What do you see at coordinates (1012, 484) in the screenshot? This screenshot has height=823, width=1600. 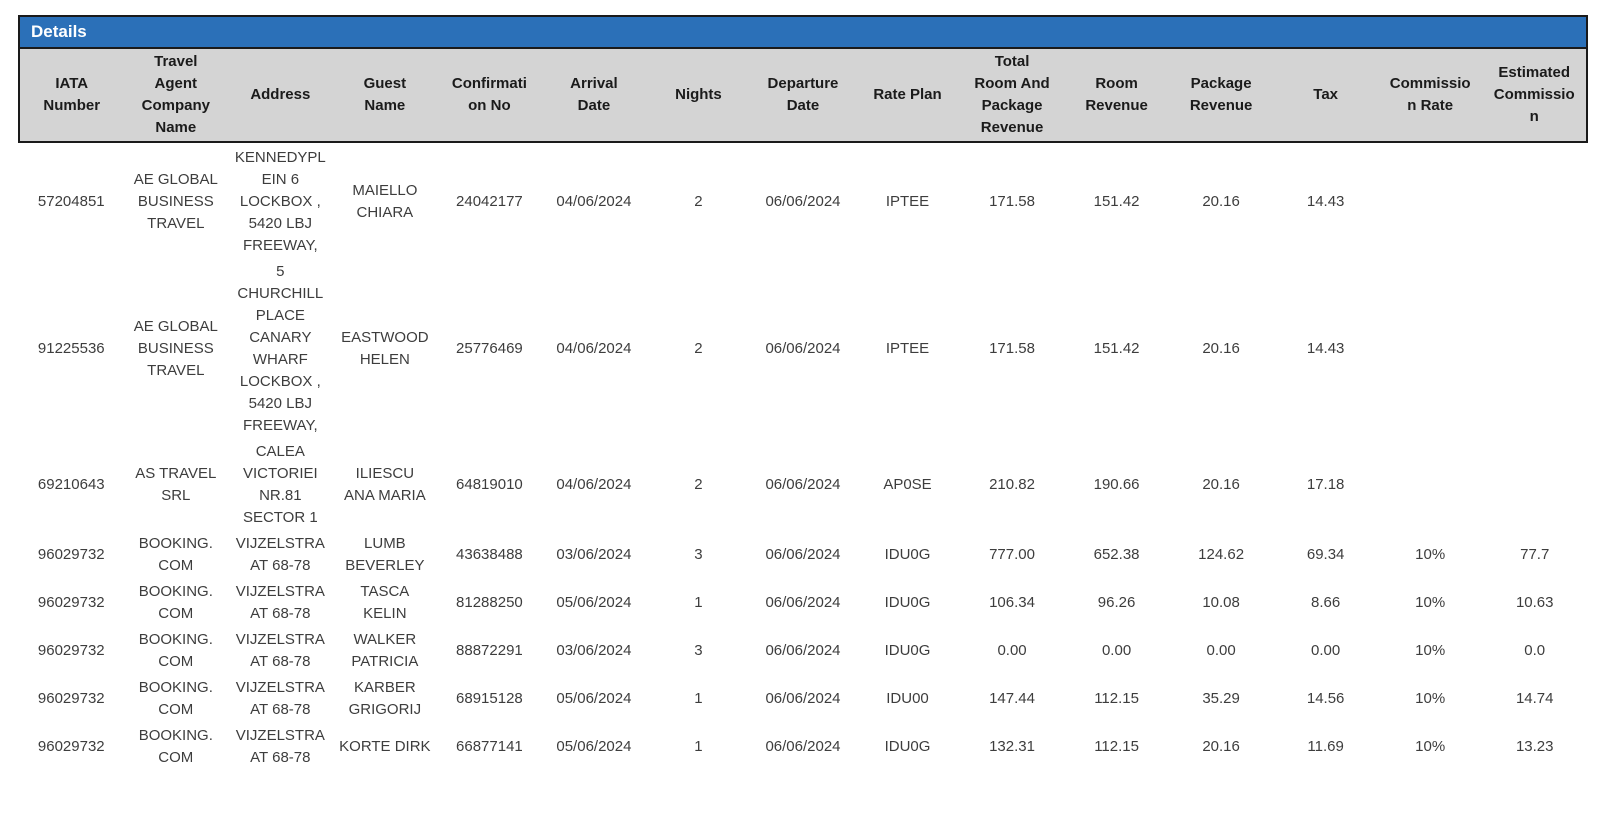 I see `cell-total_revenue: 210.82` at bounding box center [1012, 484].